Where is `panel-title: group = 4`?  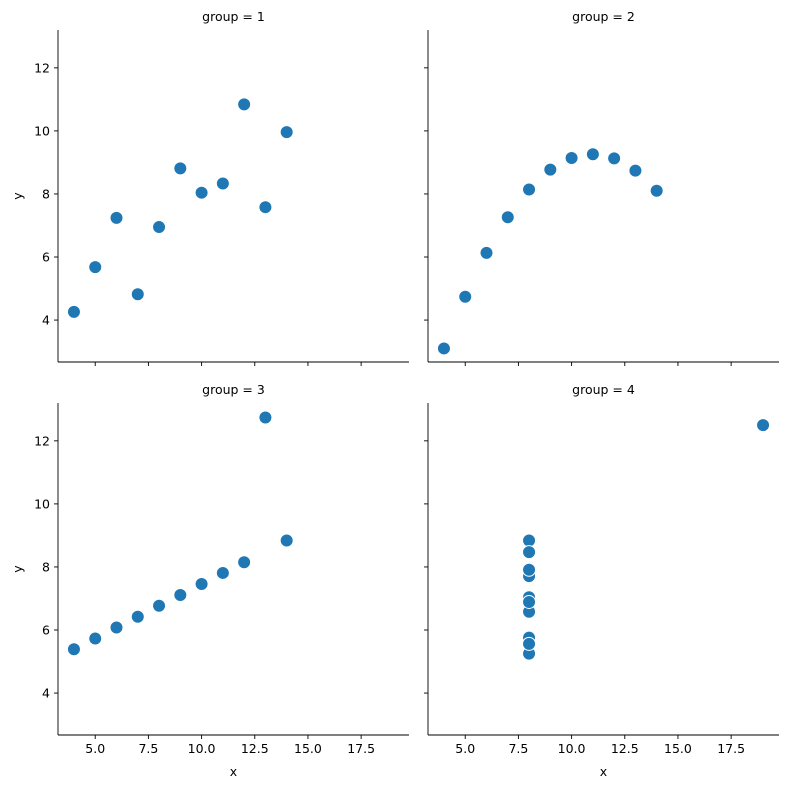 panel-title: group = 4 is located at coordinates (603, 389).